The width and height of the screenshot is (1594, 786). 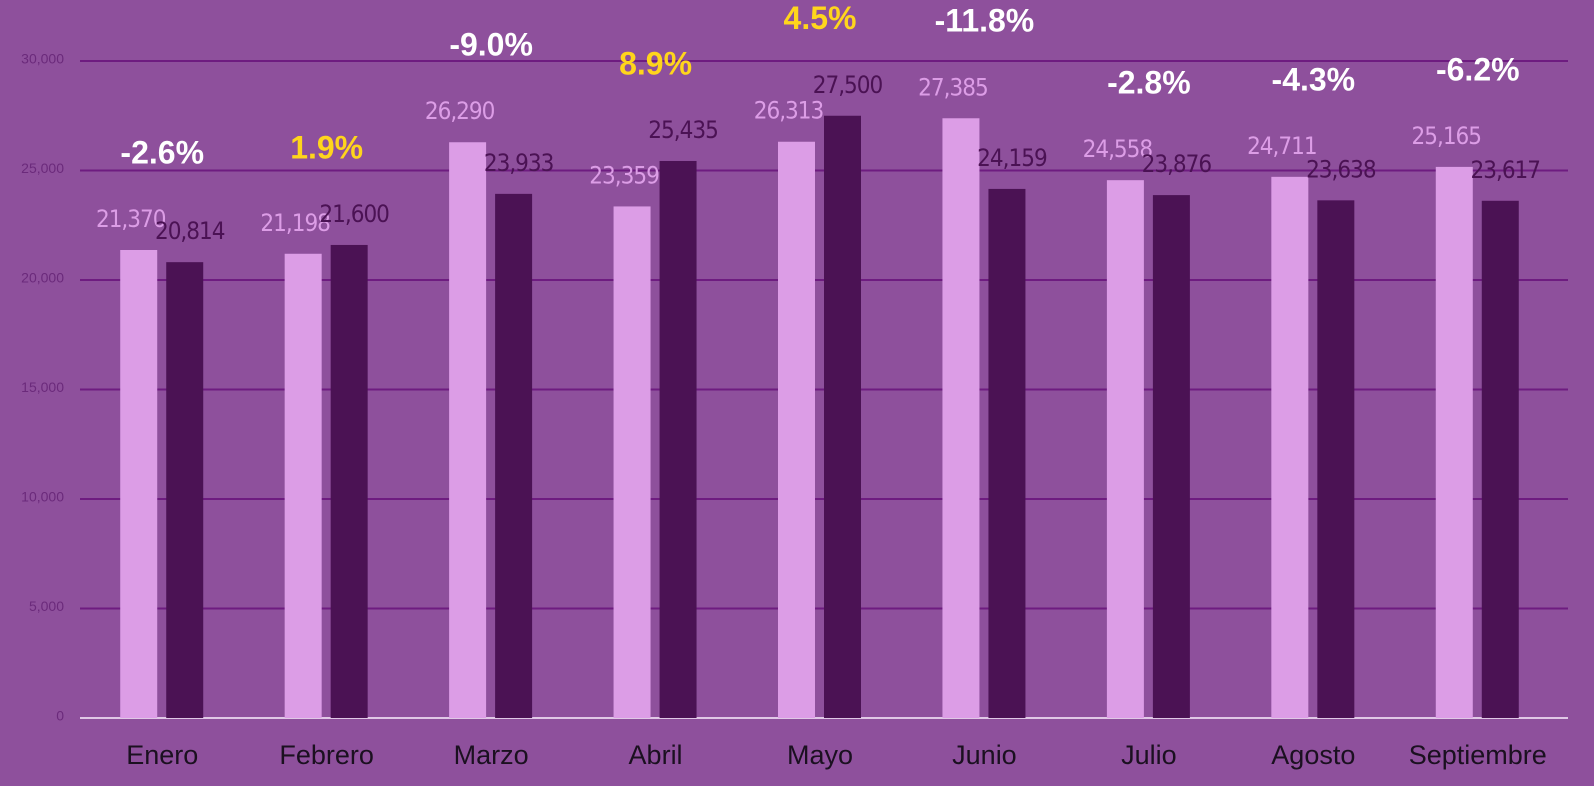 What do you see at coordinates (1478, 69) in the screenshot?
I see `change-annotation: -6.2%` at bounding box center [1478, 69].